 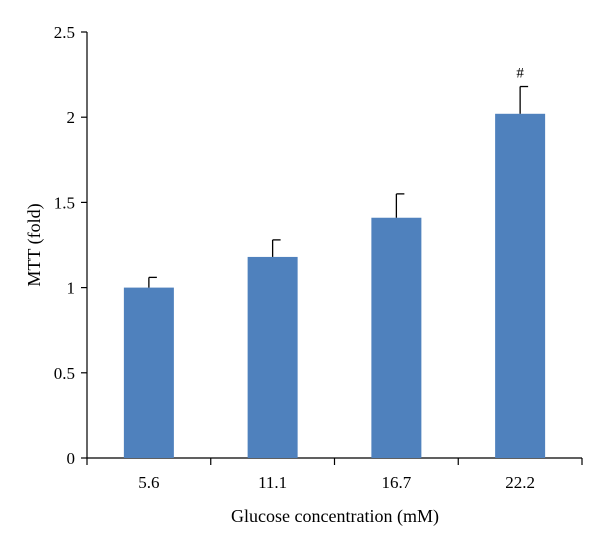 I want to click on y-tick-label: 0.5, so click(x=64, y=373).